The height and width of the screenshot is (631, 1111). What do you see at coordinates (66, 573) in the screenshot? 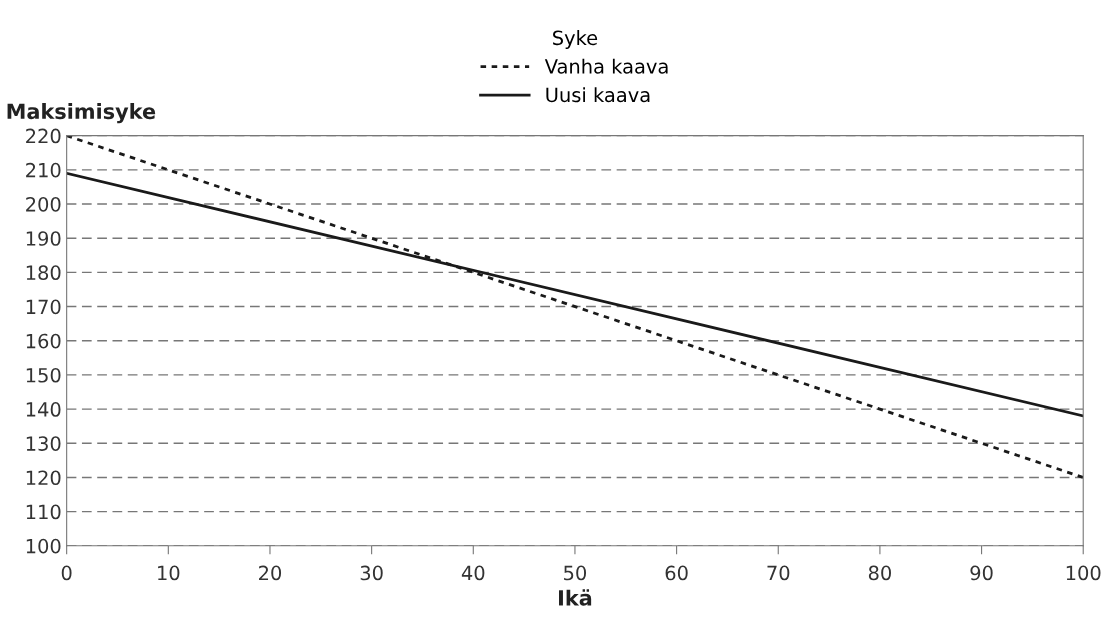
I see `x-tick-label: 0` at bounding box center [66, 573].